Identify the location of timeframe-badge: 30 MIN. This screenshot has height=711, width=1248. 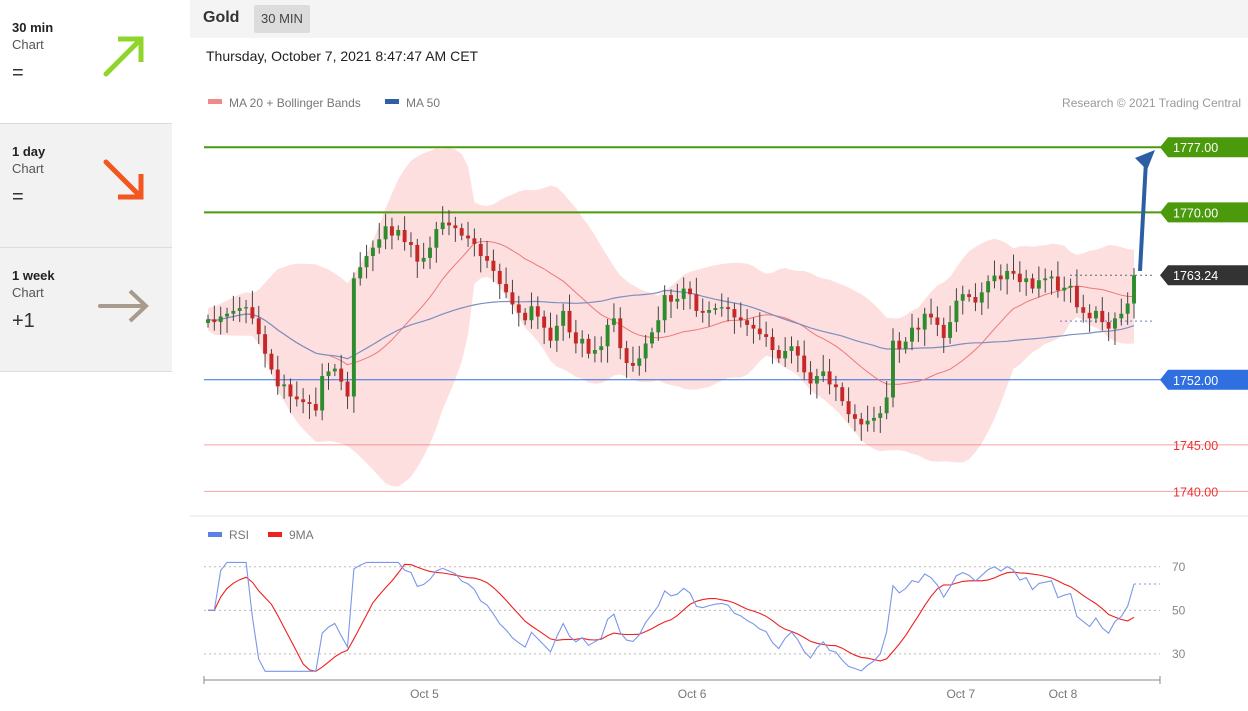
(282, 19).